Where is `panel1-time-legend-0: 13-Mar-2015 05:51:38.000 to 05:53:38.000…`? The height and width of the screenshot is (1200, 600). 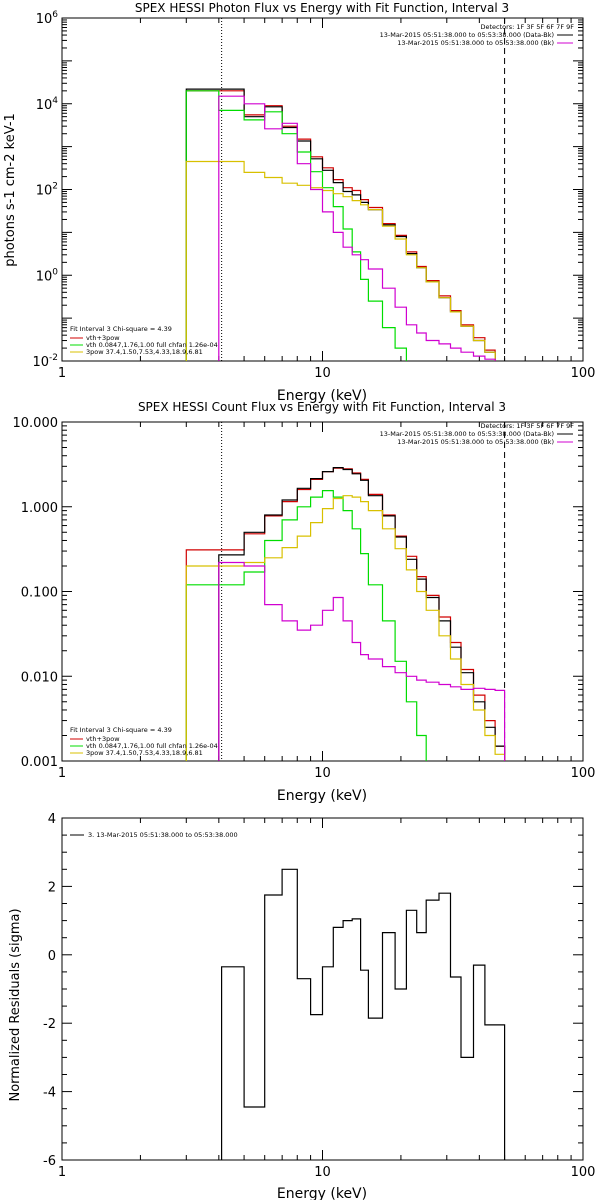
panel1-time-legend-0: 13-Mar-2015 05:51:38.000 to 05:53:38.000… is located at coordinates (467, 35).